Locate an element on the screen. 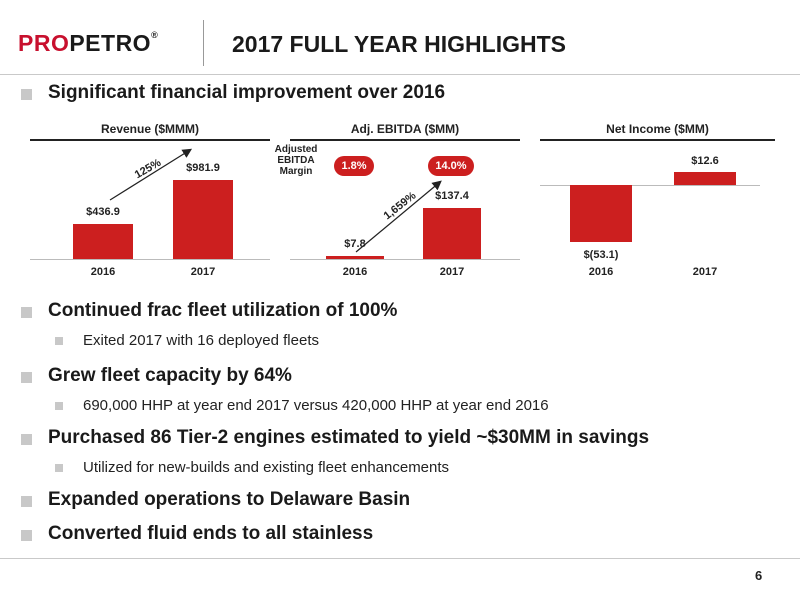 The height and width of the screenshot is (600, 800). net-income-x-2017: 2017 is located at coordinates (705, 272).